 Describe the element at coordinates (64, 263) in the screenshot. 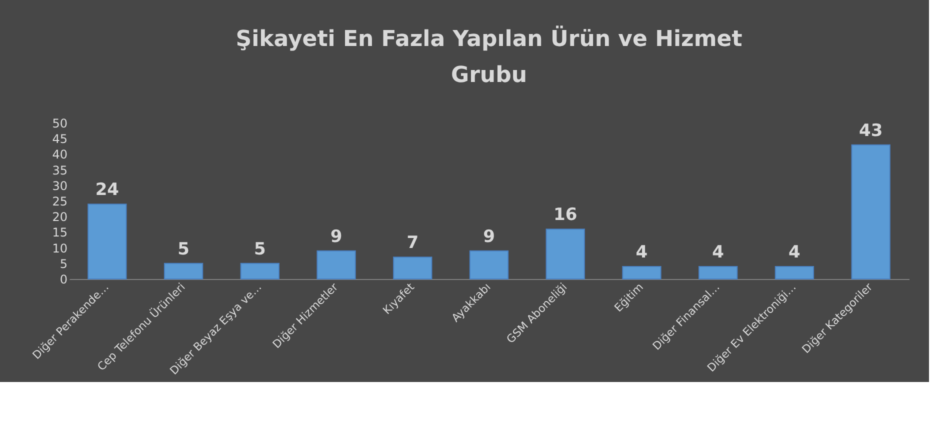

I see `y-tick-label: 5` at that location.